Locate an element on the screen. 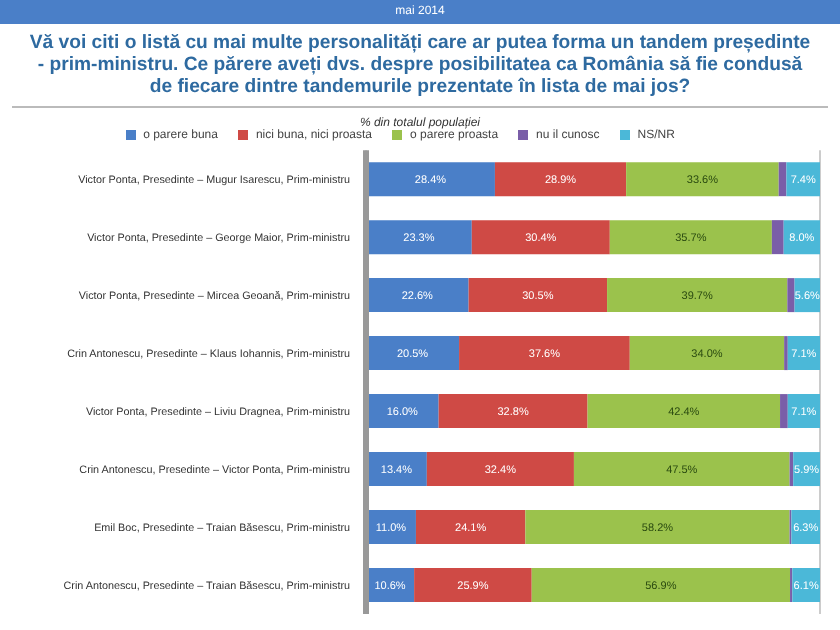 This screenshot has width=840, height=630. chart-title: Vă voi citi o listă cu mai multe personalități care ar putea forma un tandem președinte - prim-ministru. Ce părere aveți dvs. despre posibilitatea ca România să fie condusă de fiecare dintre tandemurile prezentate în lista de mai jos? is located at coordinates (420, 66).